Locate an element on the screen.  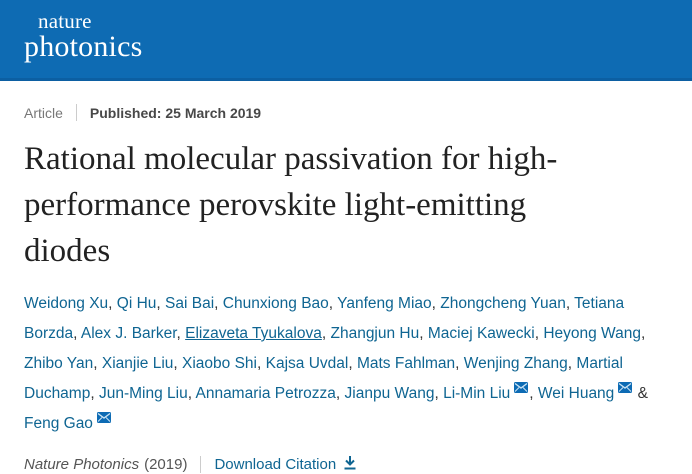
journal-name: Nature Photonics is located at coordinates (82, 464).